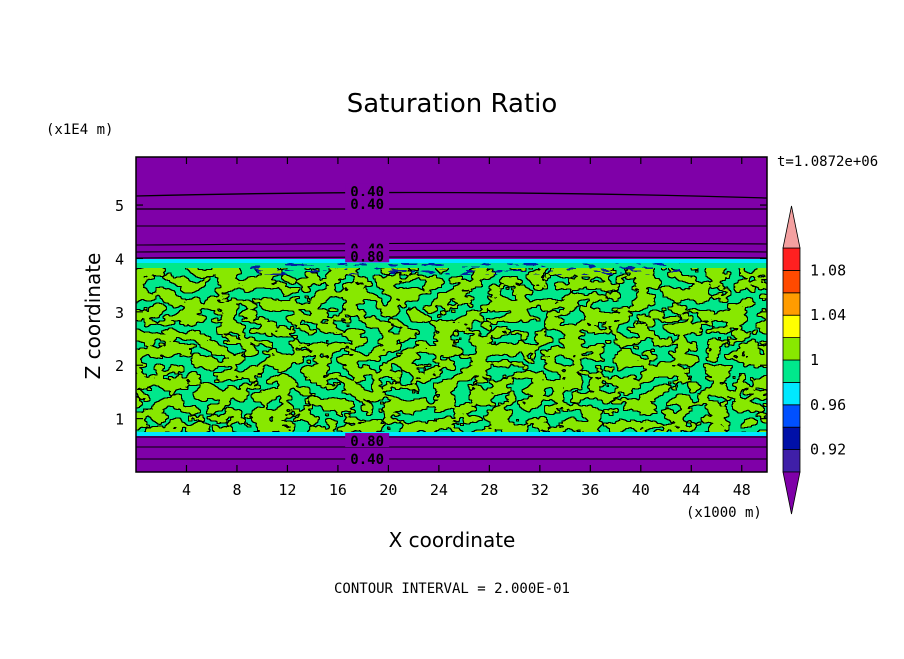 This screenshot has height=659, width=904. What do you see at coordinates (119, 366) in the screenshot?
I see `y-tick-label: 2` at bounding box center [119, 366].